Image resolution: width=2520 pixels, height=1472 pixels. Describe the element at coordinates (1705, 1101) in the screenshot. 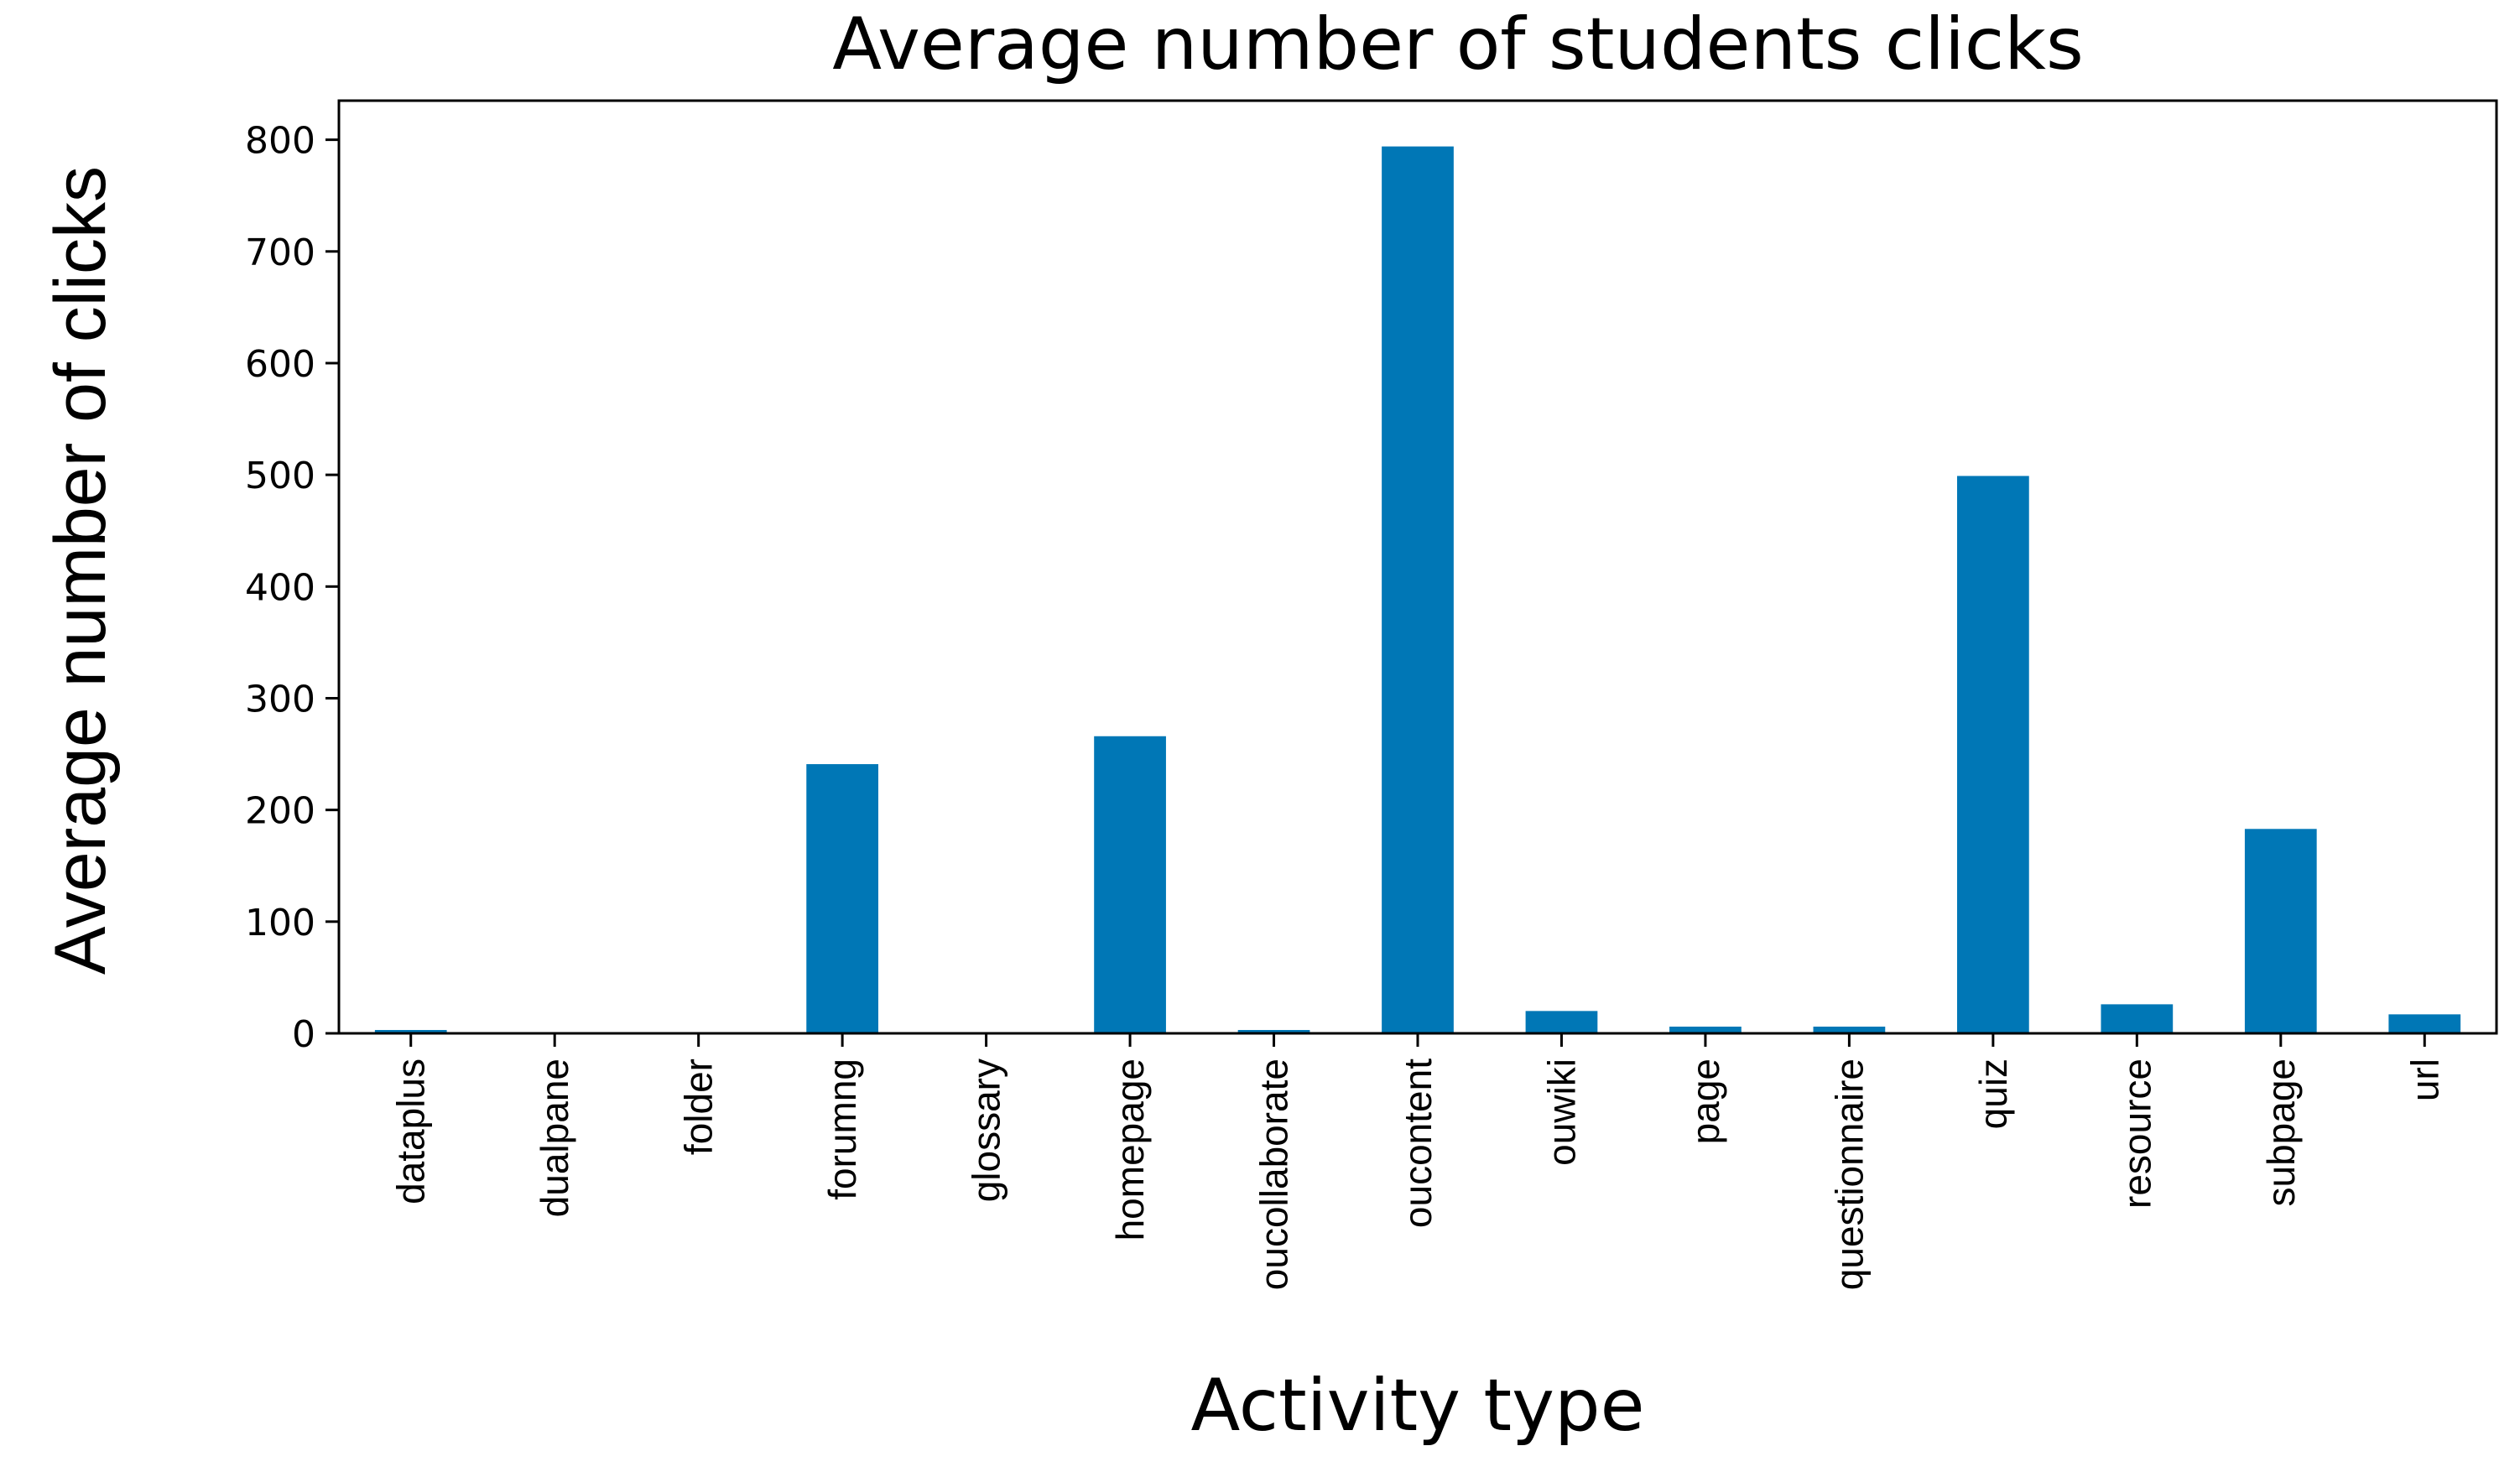

I see `x-tick-label: page` at that location.